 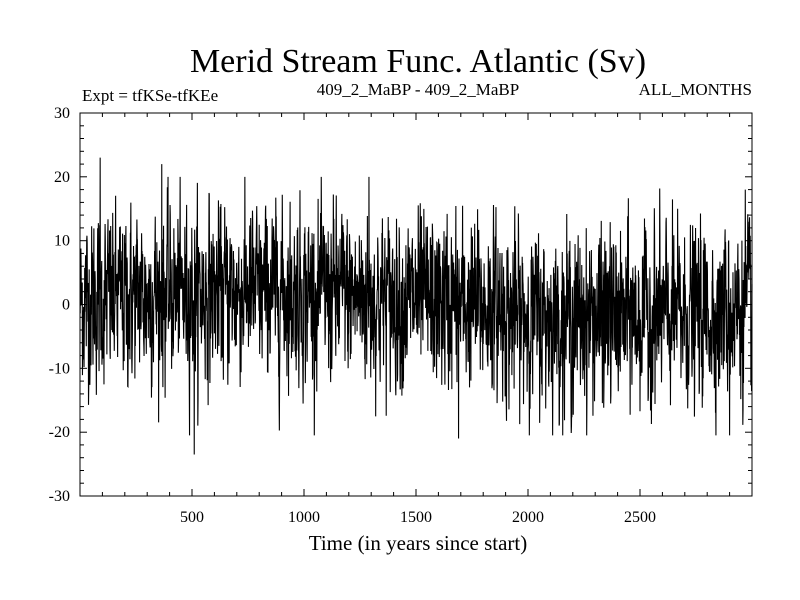 What do you see at coordinates (59, 368) in the screenshot?
I see `y-tick-label: -10` at bounding box center [59, 368].